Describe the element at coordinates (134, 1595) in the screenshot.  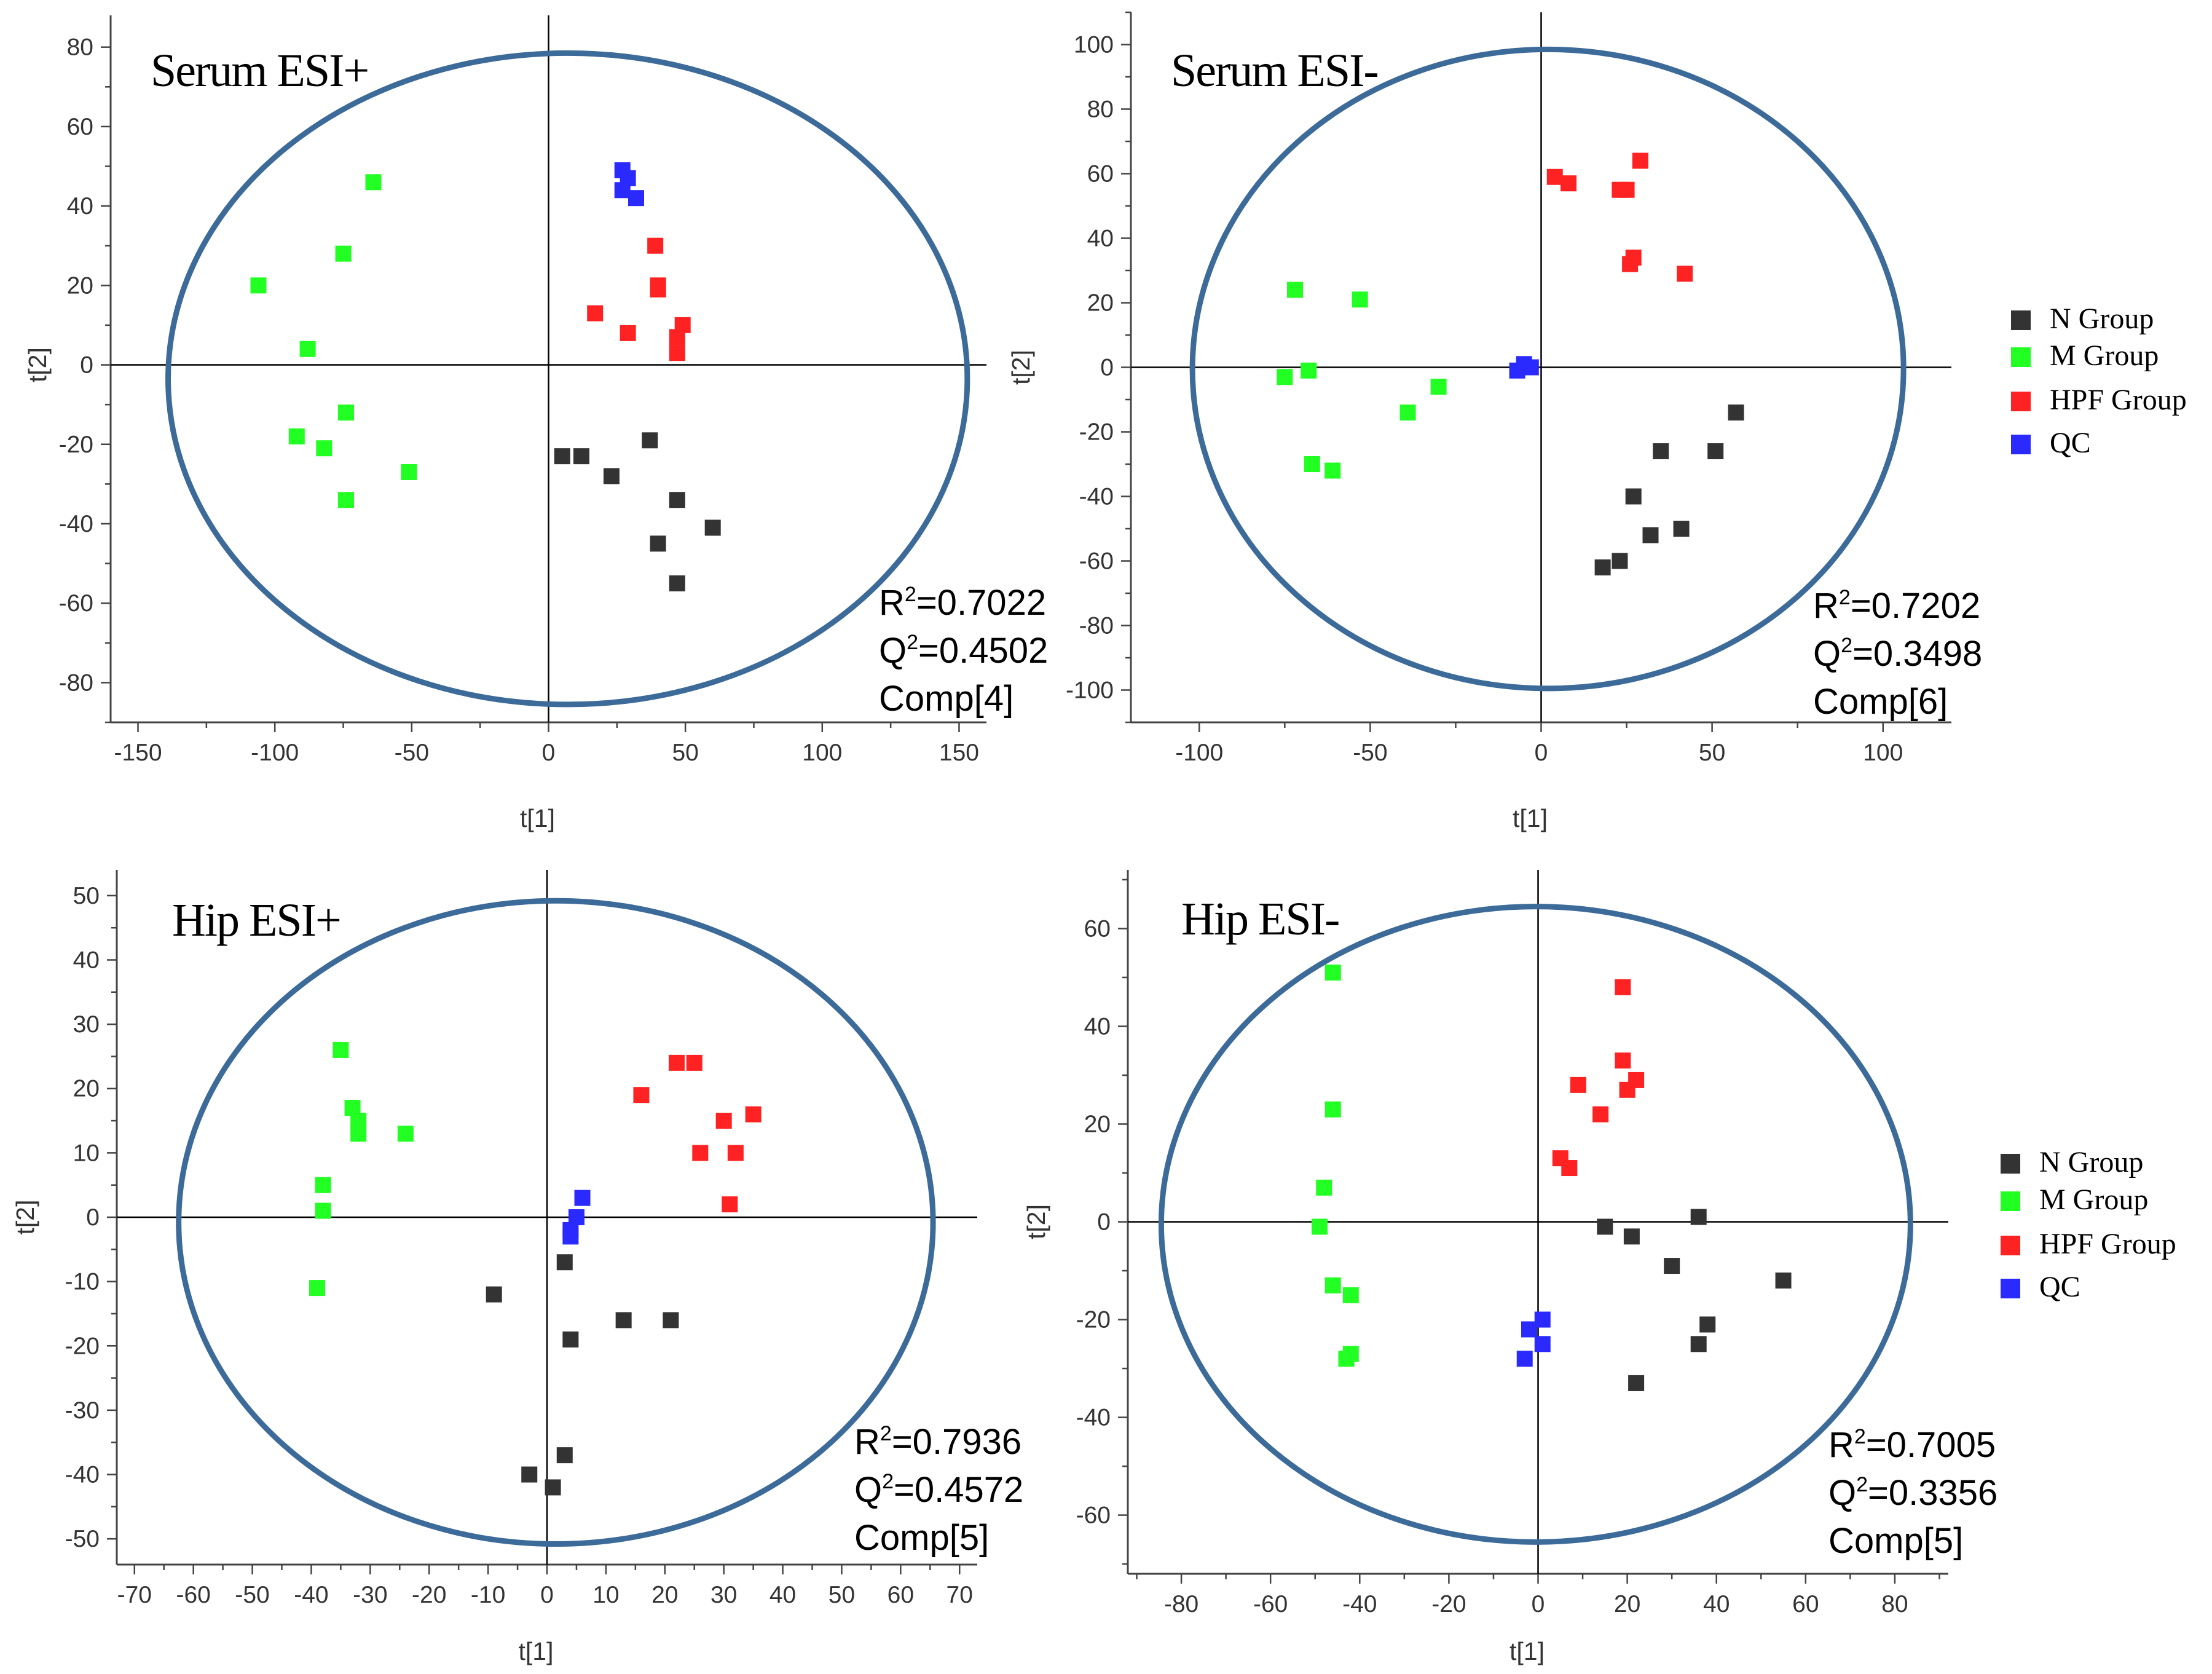
I see `x-tick-label: -70` at that location.